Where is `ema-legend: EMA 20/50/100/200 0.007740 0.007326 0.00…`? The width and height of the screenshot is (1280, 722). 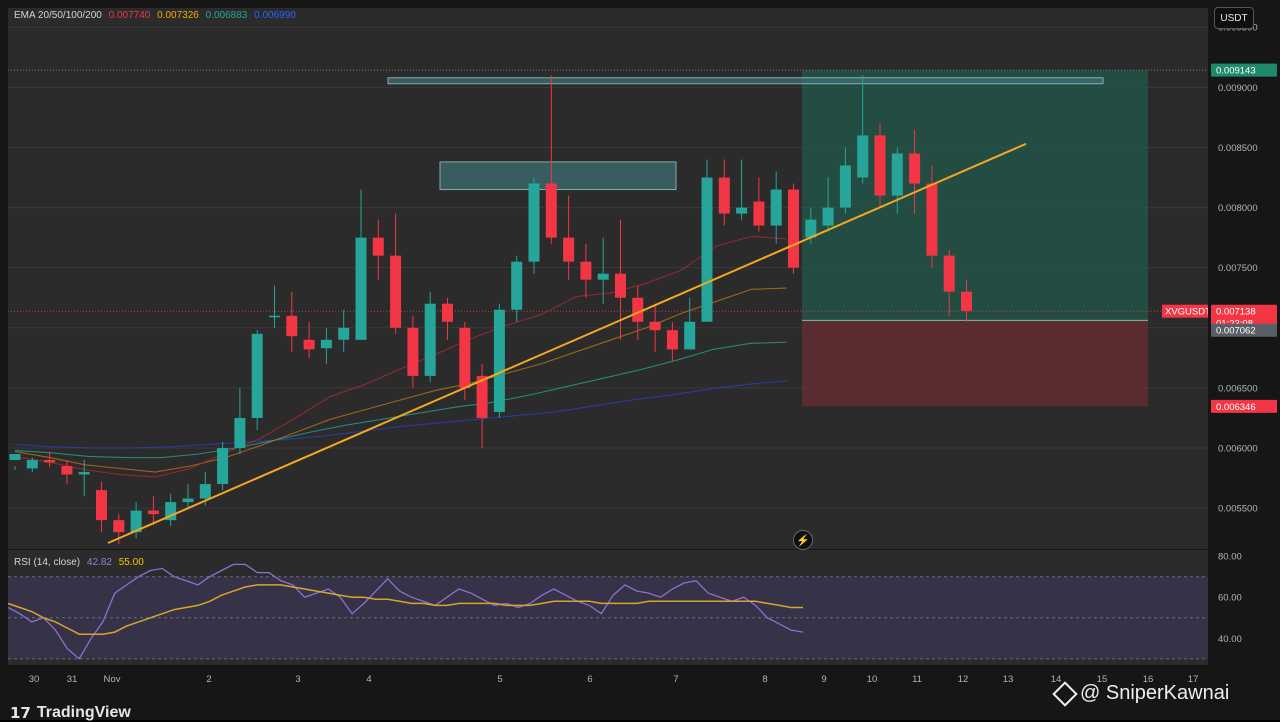 ema-legend: EMA 20/50/100/200 0.007740 0.007326 0.00… is located at coordinates (157, 15).